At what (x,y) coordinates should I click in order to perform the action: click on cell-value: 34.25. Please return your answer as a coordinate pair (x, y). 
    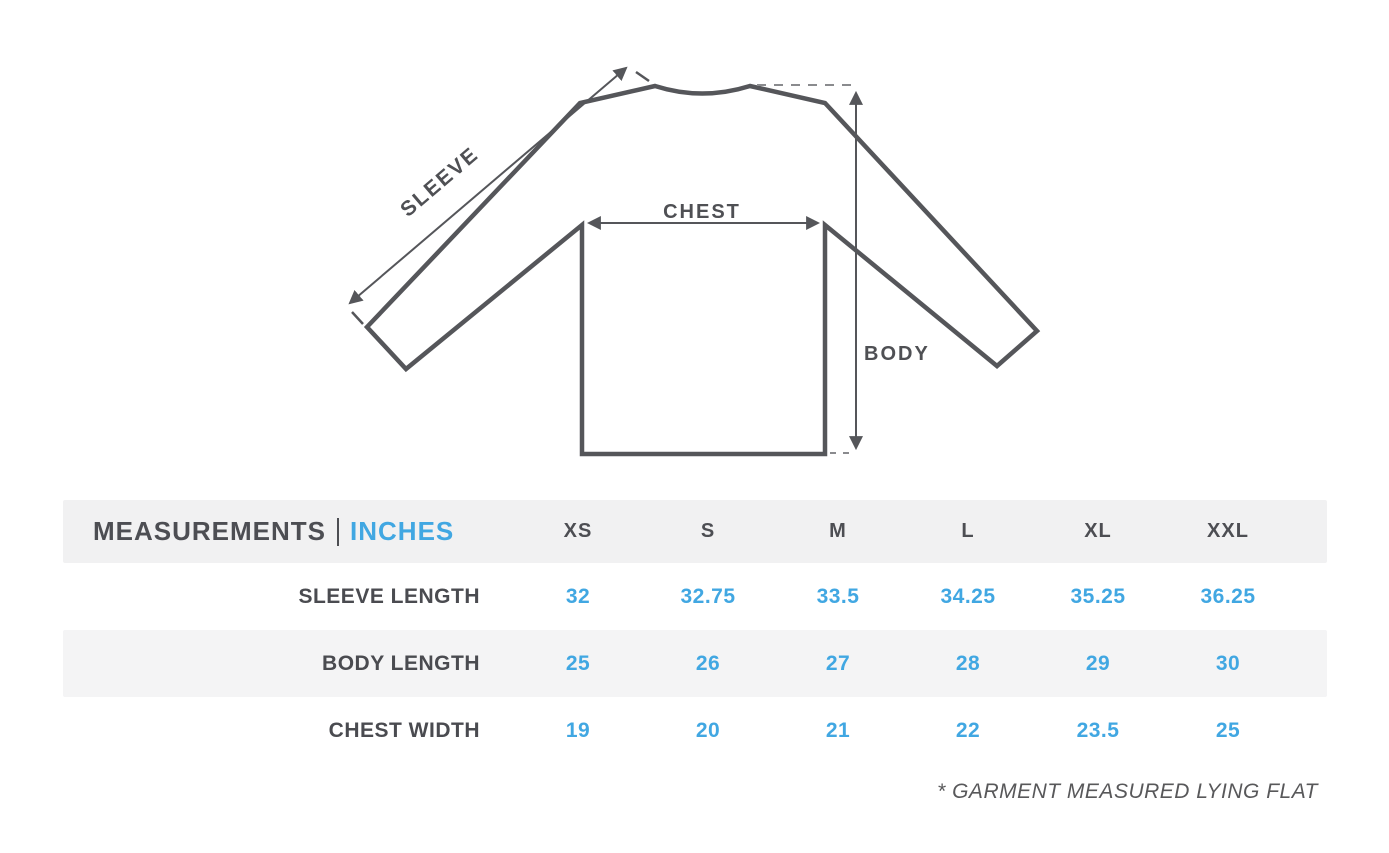
    Looking at the image, I should click on (968, 596).